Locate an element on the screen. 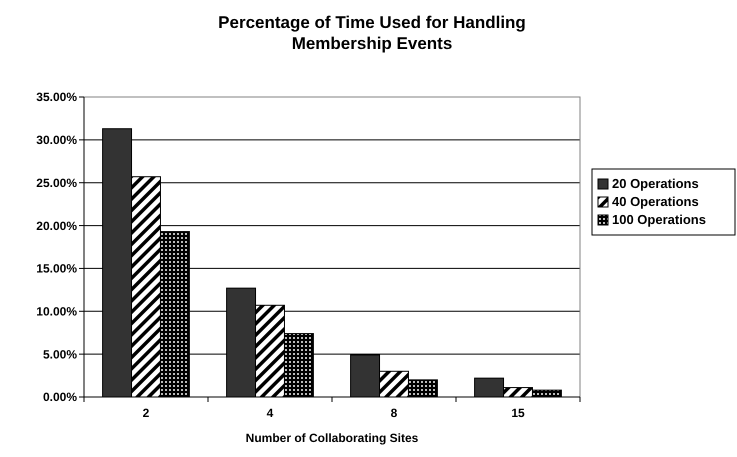  y-tick-label: 25.00% is located at coordinates (57, 183).